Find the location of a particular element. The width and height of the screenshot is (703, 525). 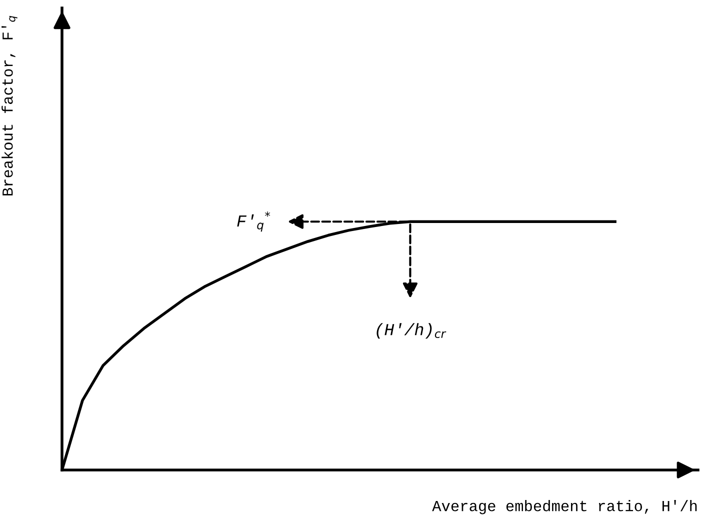

annotation: F′$_{q}$$^{*}$ is located at coordinates (253, 221).